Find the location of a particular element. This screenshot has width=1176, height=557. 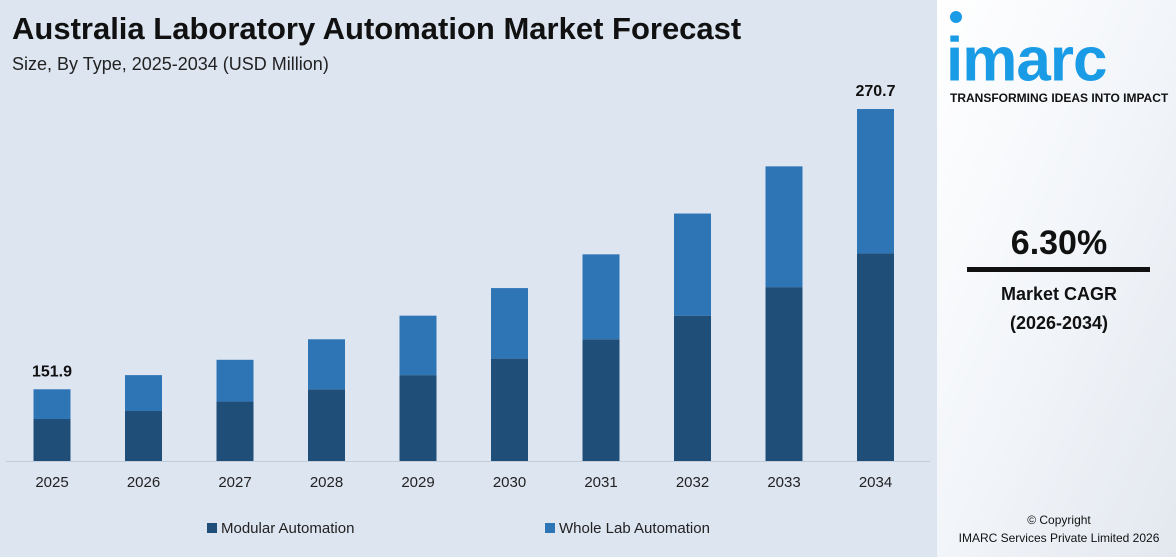

logo-dot is located at coordinates (956, 17).